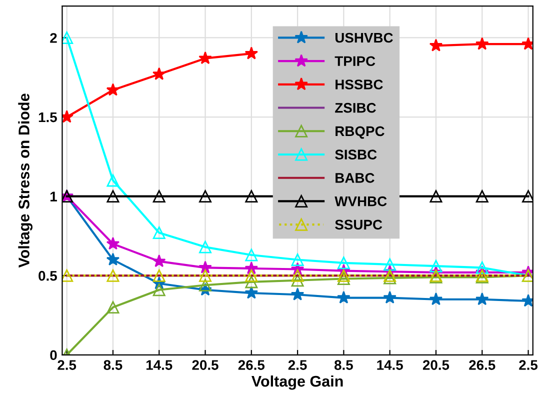 The height and width of the screenshot is (401, 541). I want to click on y-tick-label: 0, so click(53, 355).